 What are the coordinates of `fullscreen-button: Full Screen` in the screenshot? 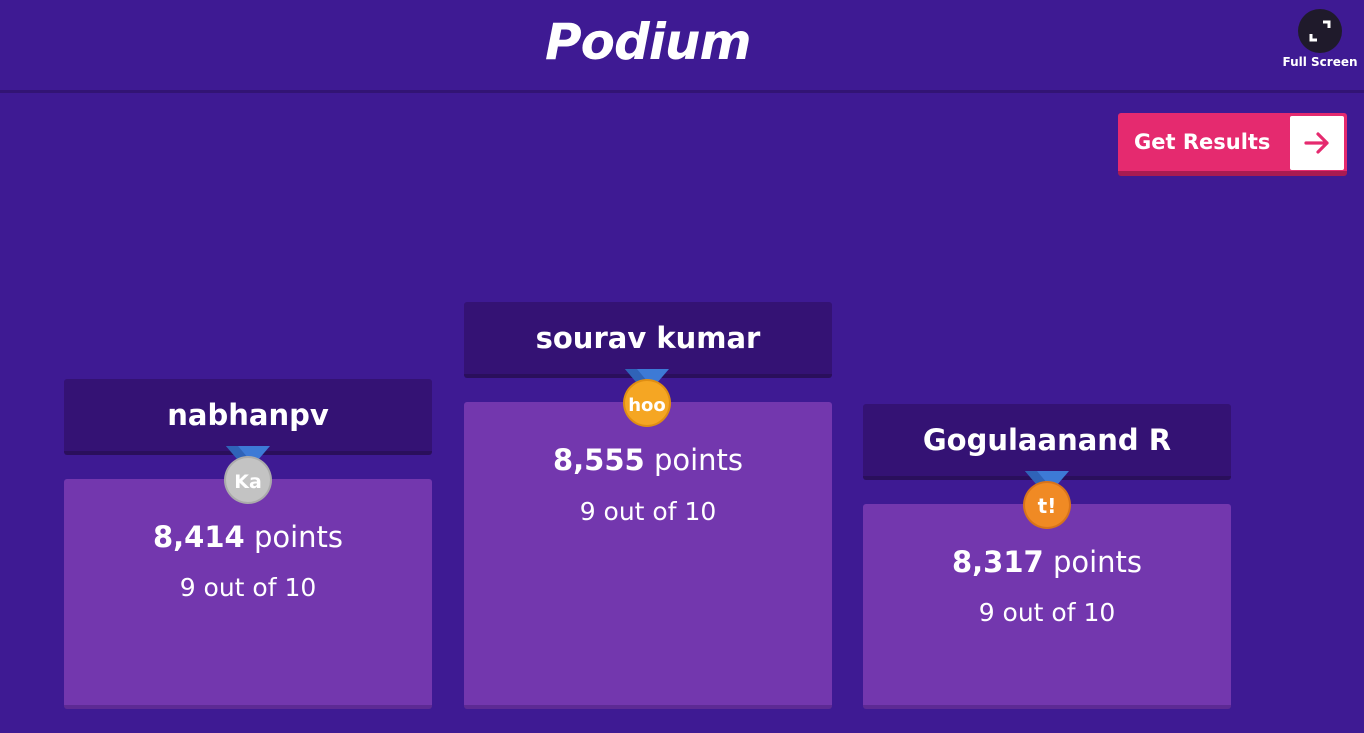 It's located at (1320, 41).